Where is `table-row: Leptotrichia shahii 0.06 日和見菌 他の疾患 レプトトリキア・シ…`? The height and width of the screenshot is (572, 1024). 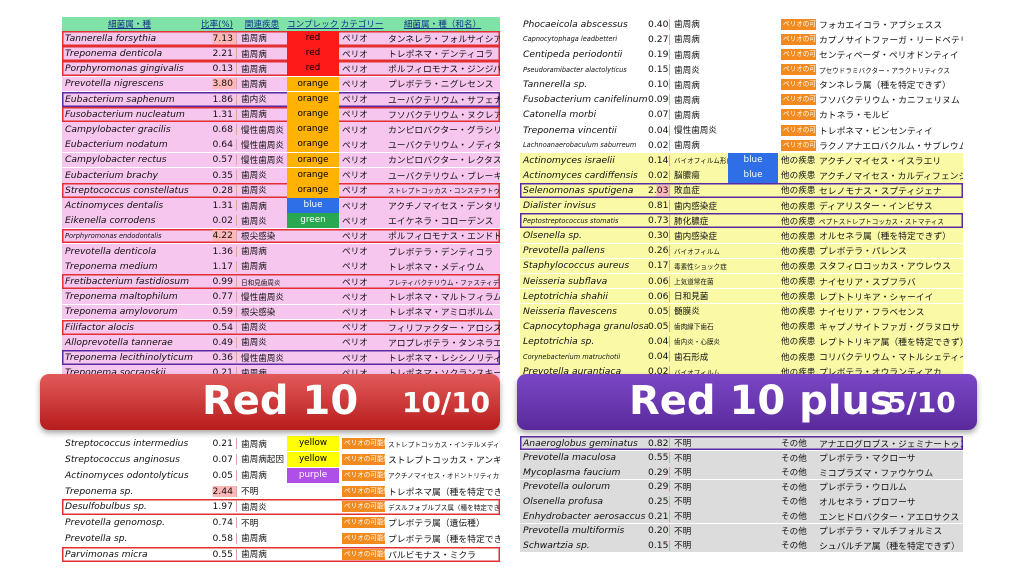 table-row: Leptotrichia shahii 0.06 日和見菌 他の疾患 レプトトリキア・シ… is located at coordinates (741, 296).